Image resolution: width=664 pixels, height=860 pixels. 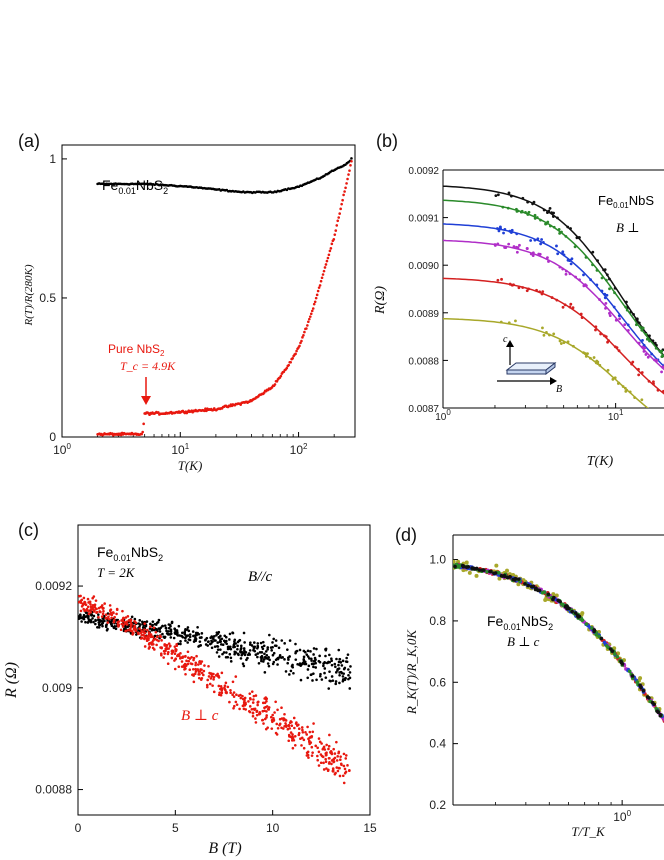 I want to click on panel-b-label: (b), so click(x=387, y=141).